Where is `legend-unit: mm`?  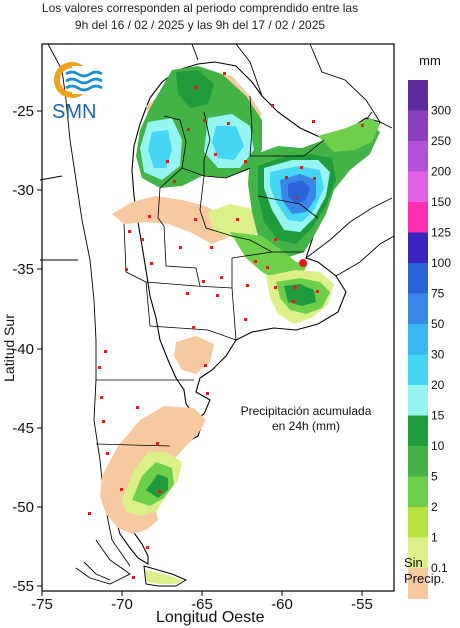
legend-unit: mm is located at coordinates (430, 60).